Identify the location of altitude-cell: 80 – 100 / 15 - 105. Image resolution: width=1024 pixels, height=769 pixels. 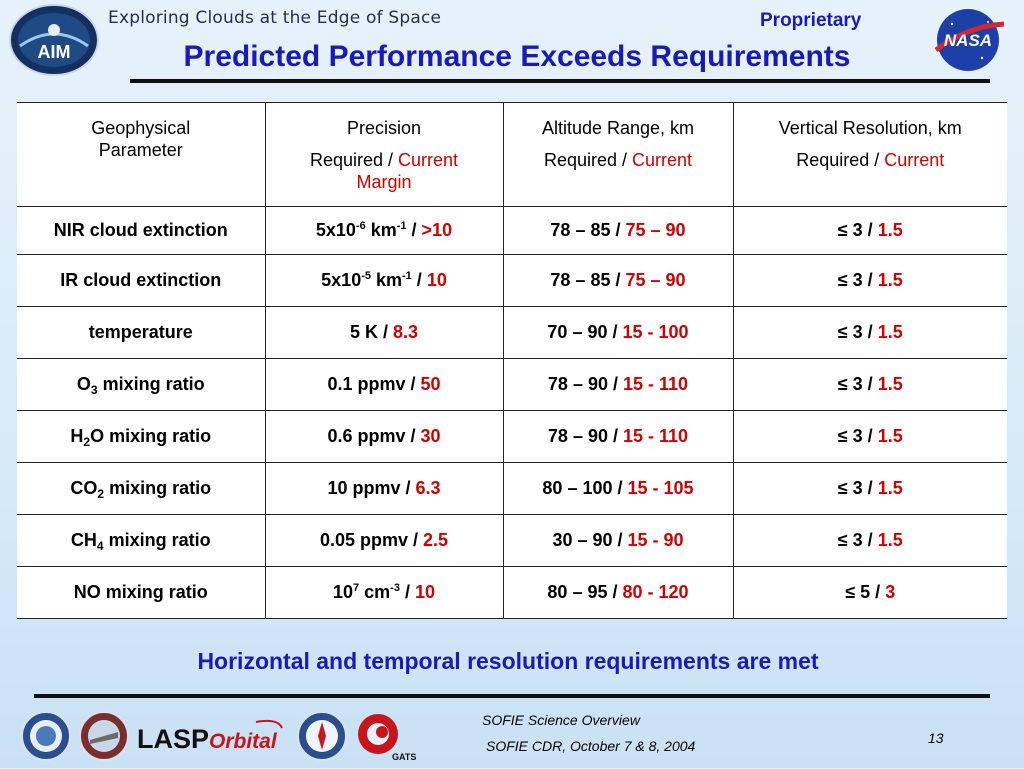
(617, 488).